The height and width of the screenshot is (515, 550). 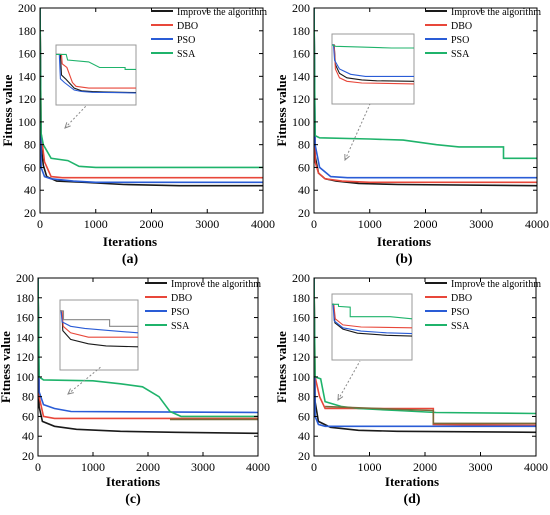 I want to click on panel-label: (d), so click(x=411, y=499).